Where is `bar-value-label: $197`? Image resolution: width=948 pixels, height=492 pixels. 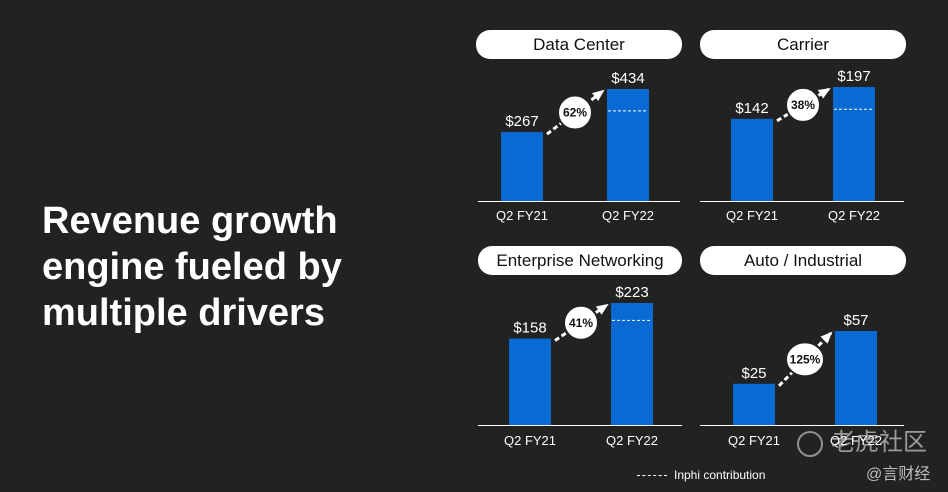
bar-value-label: $197 is located at coordinates (853, 76).